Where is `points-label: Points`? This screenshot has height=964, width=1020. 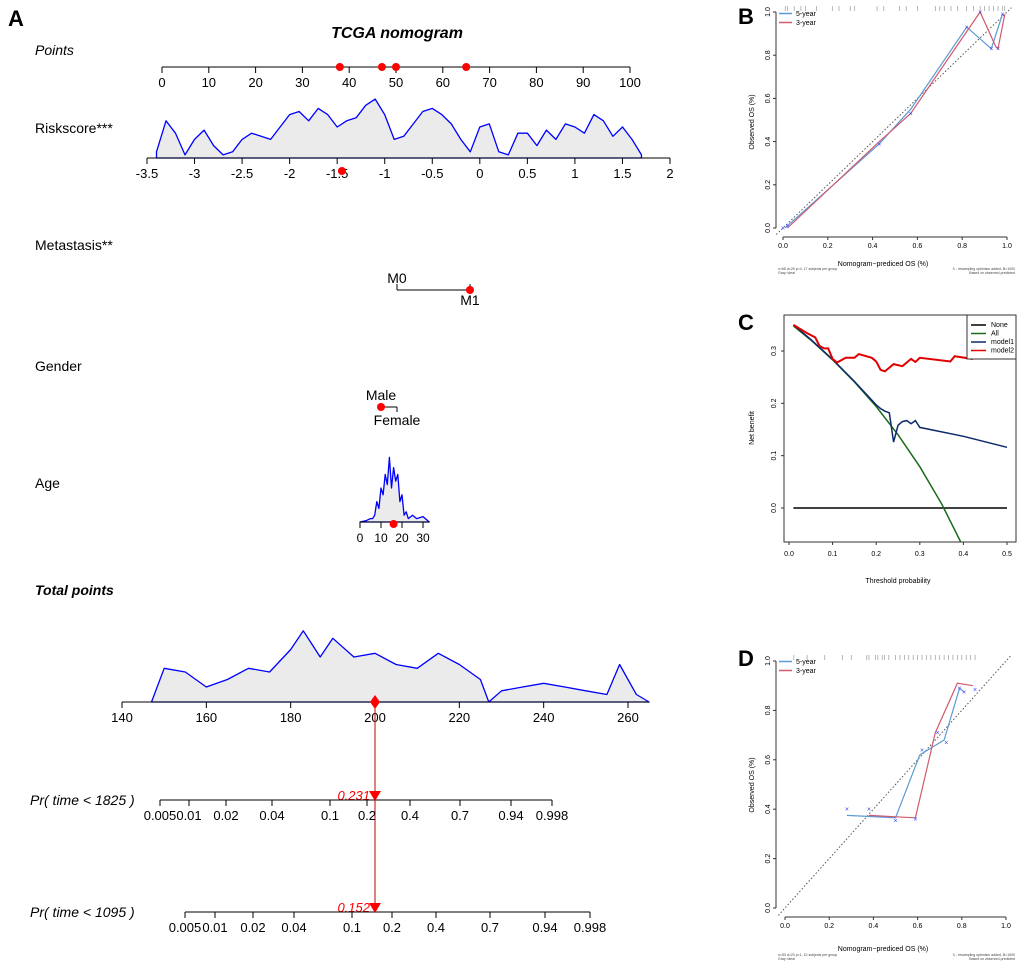
points-label: Points is located at coordinates (54, 50).